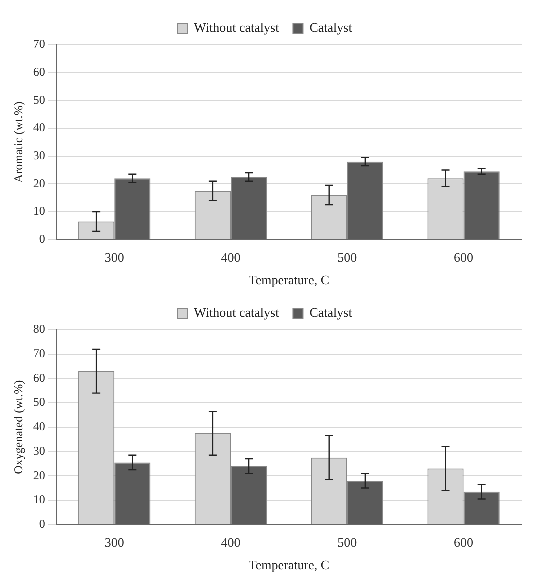  Describe the element at coordinates (18, 143) in the screenshot. I see `y-axis-title: Aromatic (wt.%)` at that location.